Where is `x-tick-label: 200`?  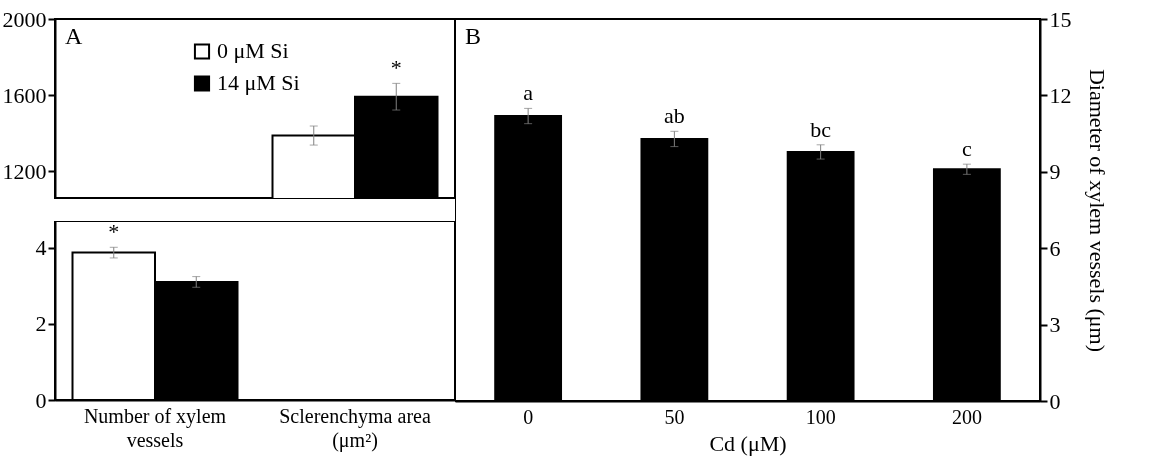
x-tick-label: 200 is located at coordinates (966, 416).